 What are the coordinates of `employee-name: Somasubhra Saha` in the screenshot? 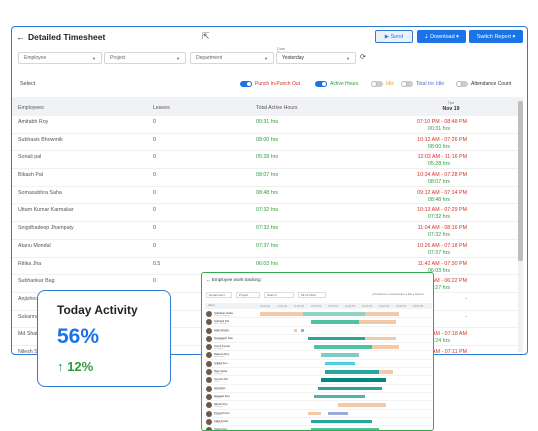 It's located at (40, 192).